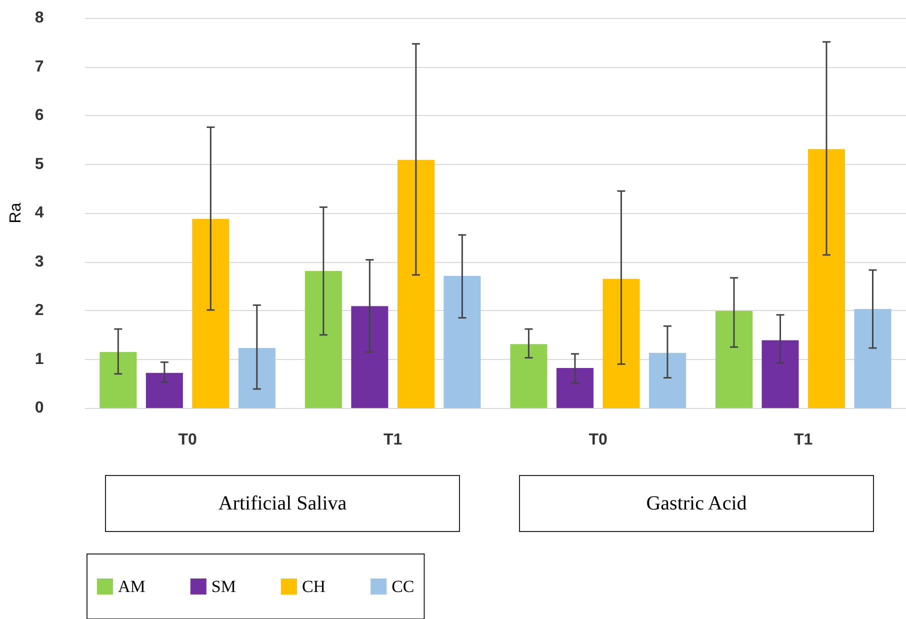 This screenshot has width=906, height=619. What do you see at coordinates (403, 586) in the screenshot?
I see `legend-label: CC` at bounding box center [403, 586].